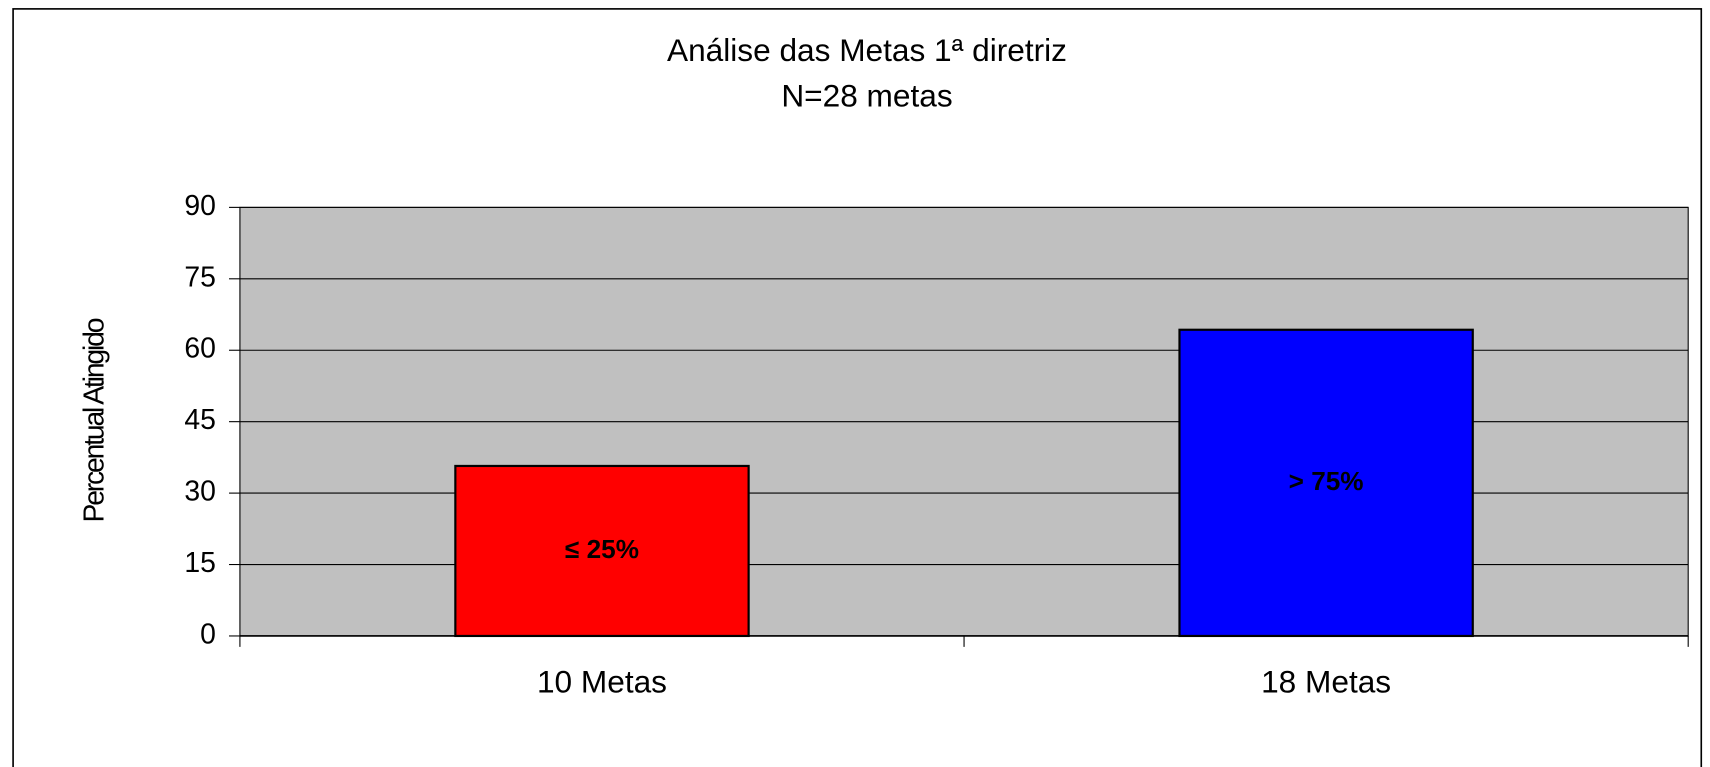  Describe the element at coordinates (208, 634) in the screenshot. I see `y-tick-label: 0` at that location.